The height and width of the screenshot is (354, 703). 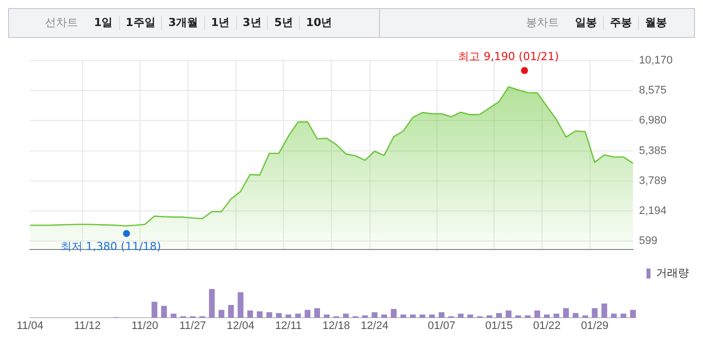 I want to click on y-tick-label: 6,980, so click(x=653, y=120).